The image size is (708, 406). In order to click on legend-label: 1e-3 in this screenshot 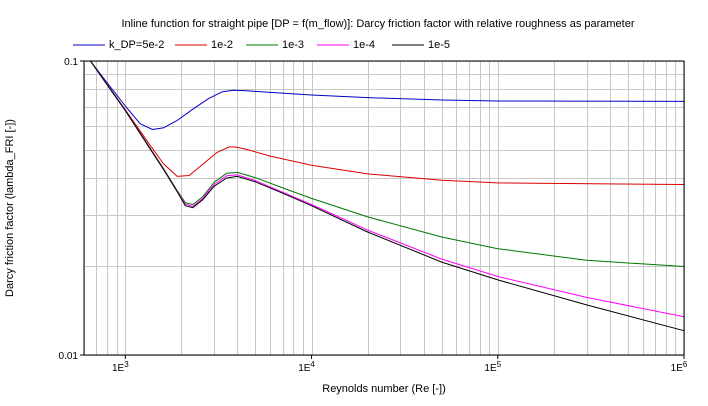, I will do `click(293, 45)`.